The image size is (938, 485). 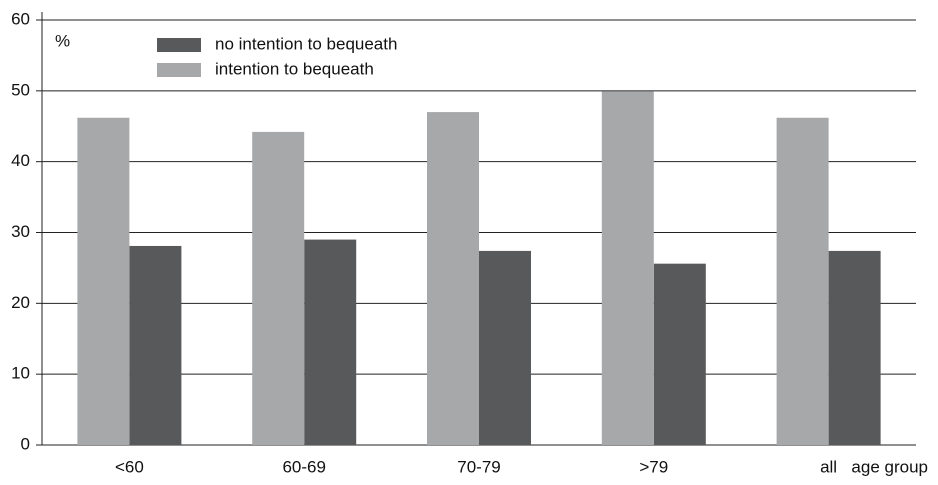 What do you see at coordinates (129, 466) in the screenshot?
I see `x-tick-label: <60` at bounding box center [129, 466].